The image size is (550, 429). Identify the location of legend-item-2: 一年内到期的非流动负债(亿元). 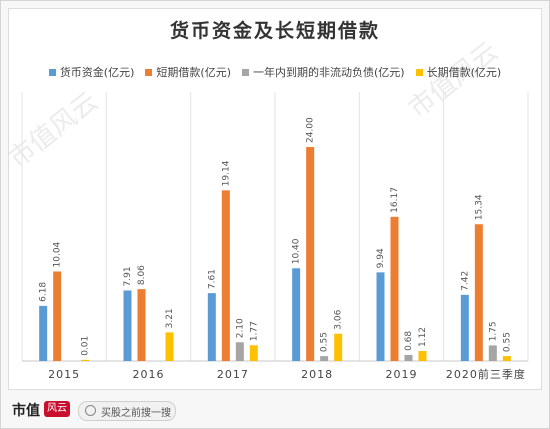
(323, 72).